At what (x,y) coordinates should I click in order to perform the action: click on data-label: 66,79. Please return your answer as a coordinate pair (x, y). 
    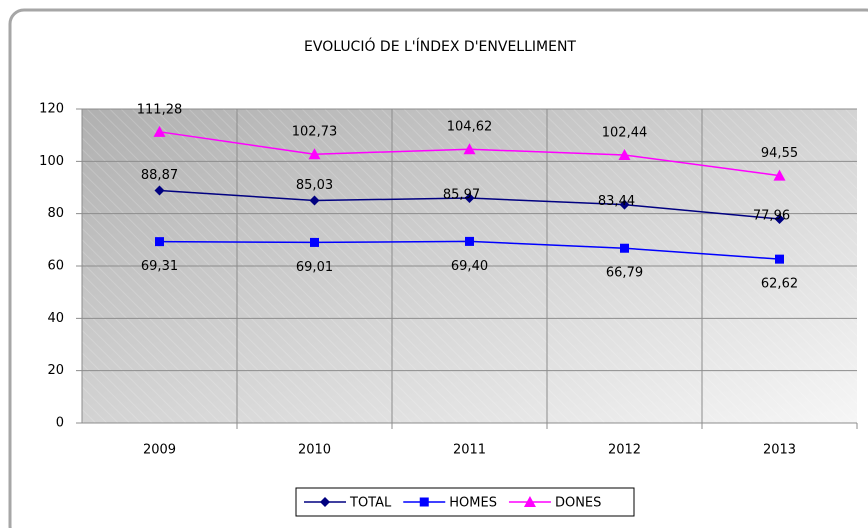
    Looking at the image, I should click on (624, 273).